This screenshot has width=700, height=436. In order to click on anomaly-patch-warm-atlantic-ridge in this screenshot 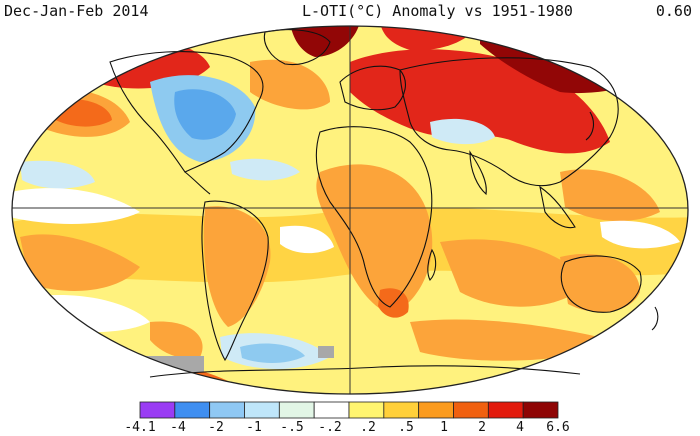, I will do `click(290, 84)`.